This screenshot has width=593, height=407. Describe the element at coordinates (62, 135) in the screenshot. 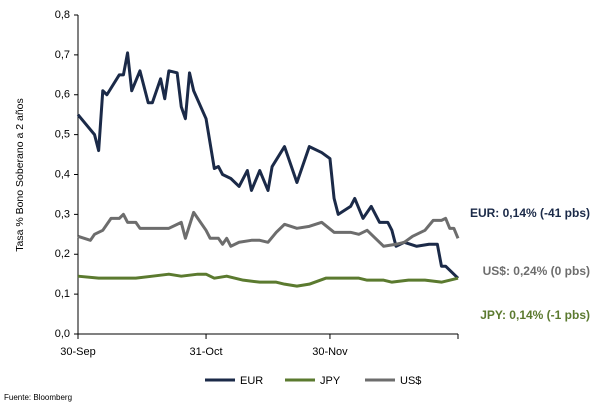

I see `y-tick-label: 0,5` at that location.